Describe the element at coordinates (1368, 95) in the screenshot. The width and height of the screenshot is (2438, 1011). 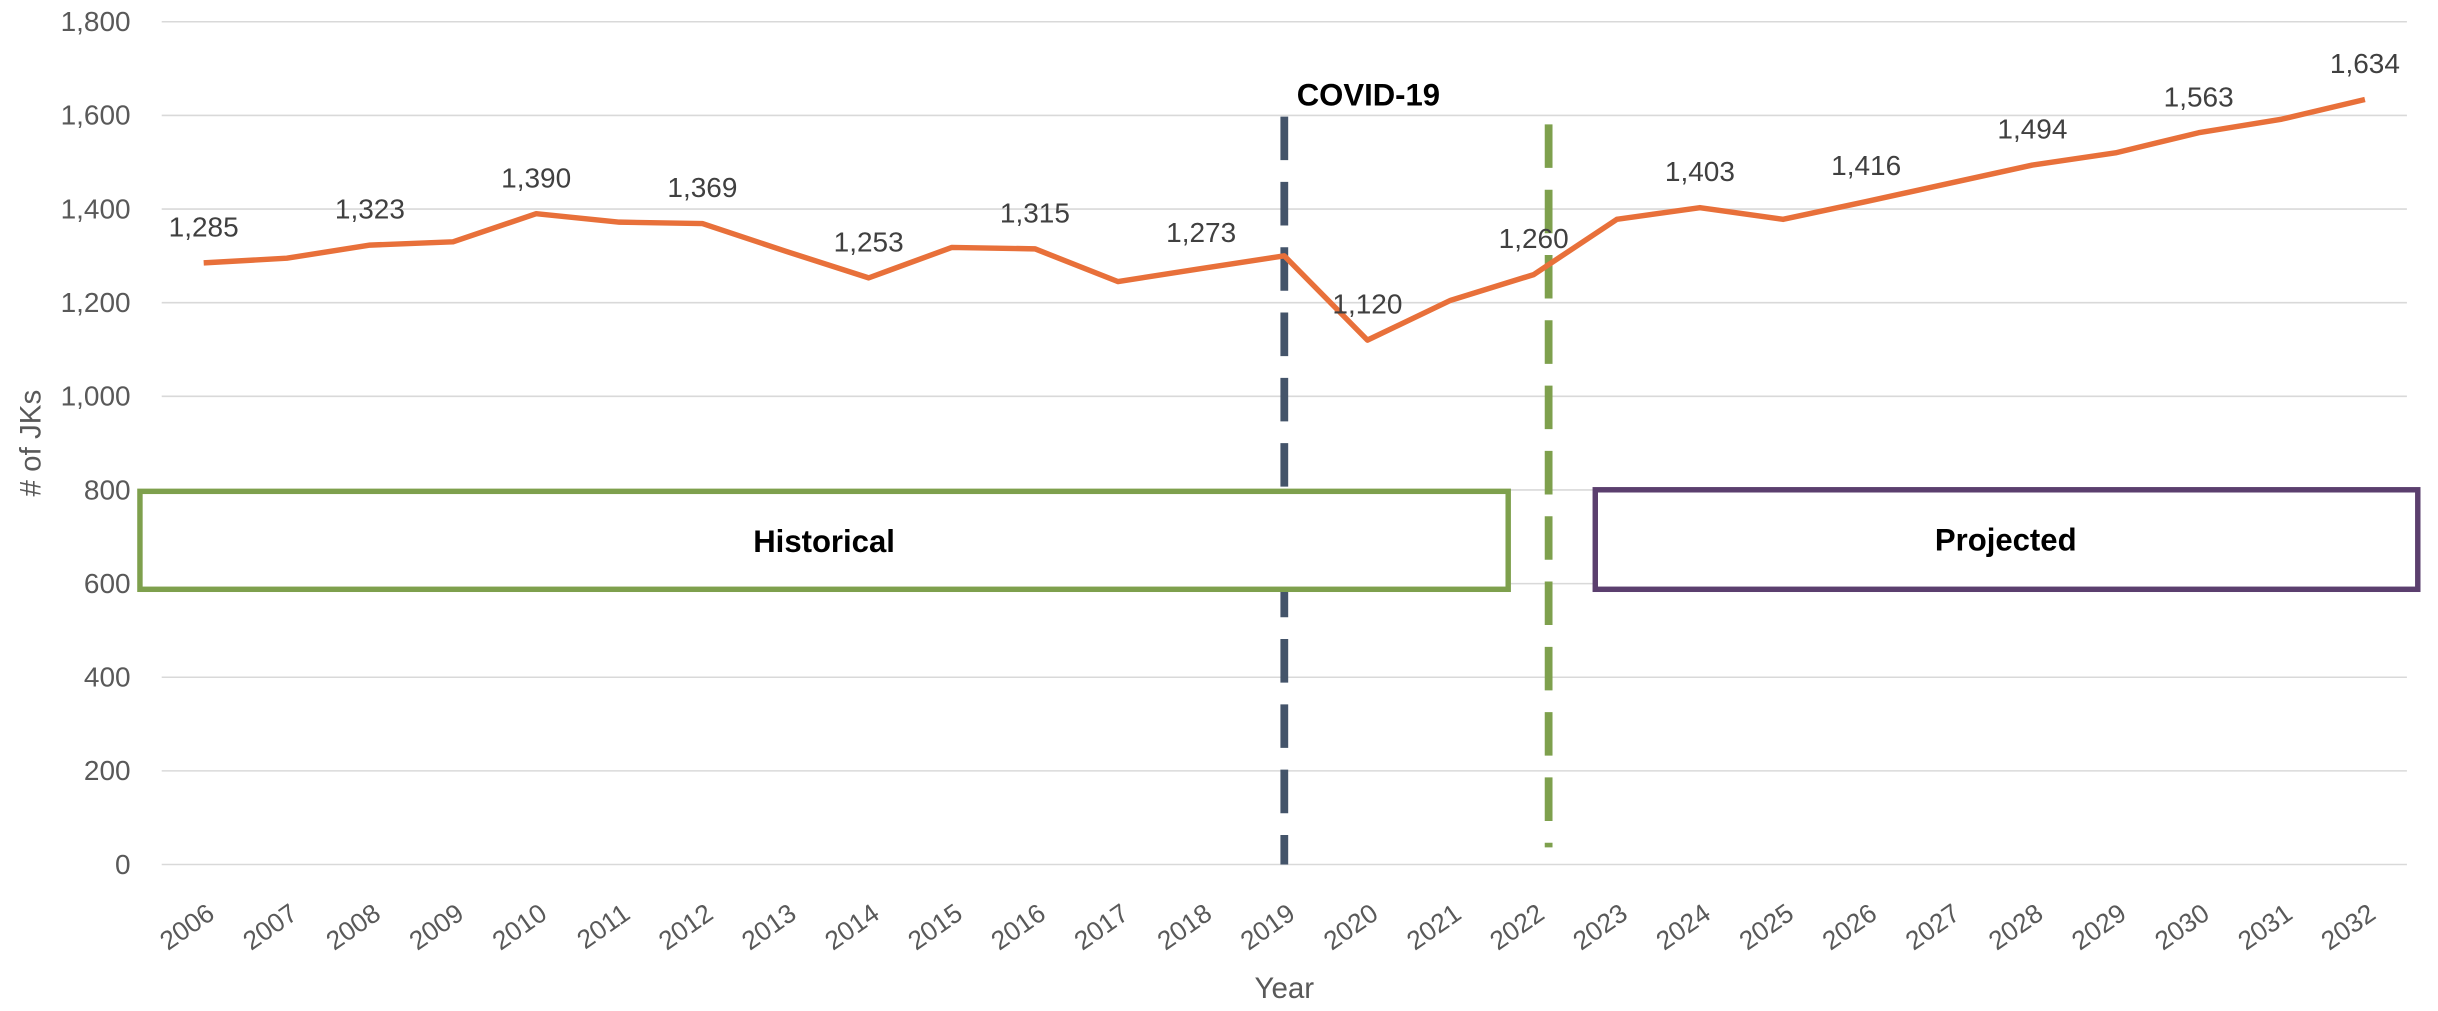
I see `covid-label: COVID-19` at that location.